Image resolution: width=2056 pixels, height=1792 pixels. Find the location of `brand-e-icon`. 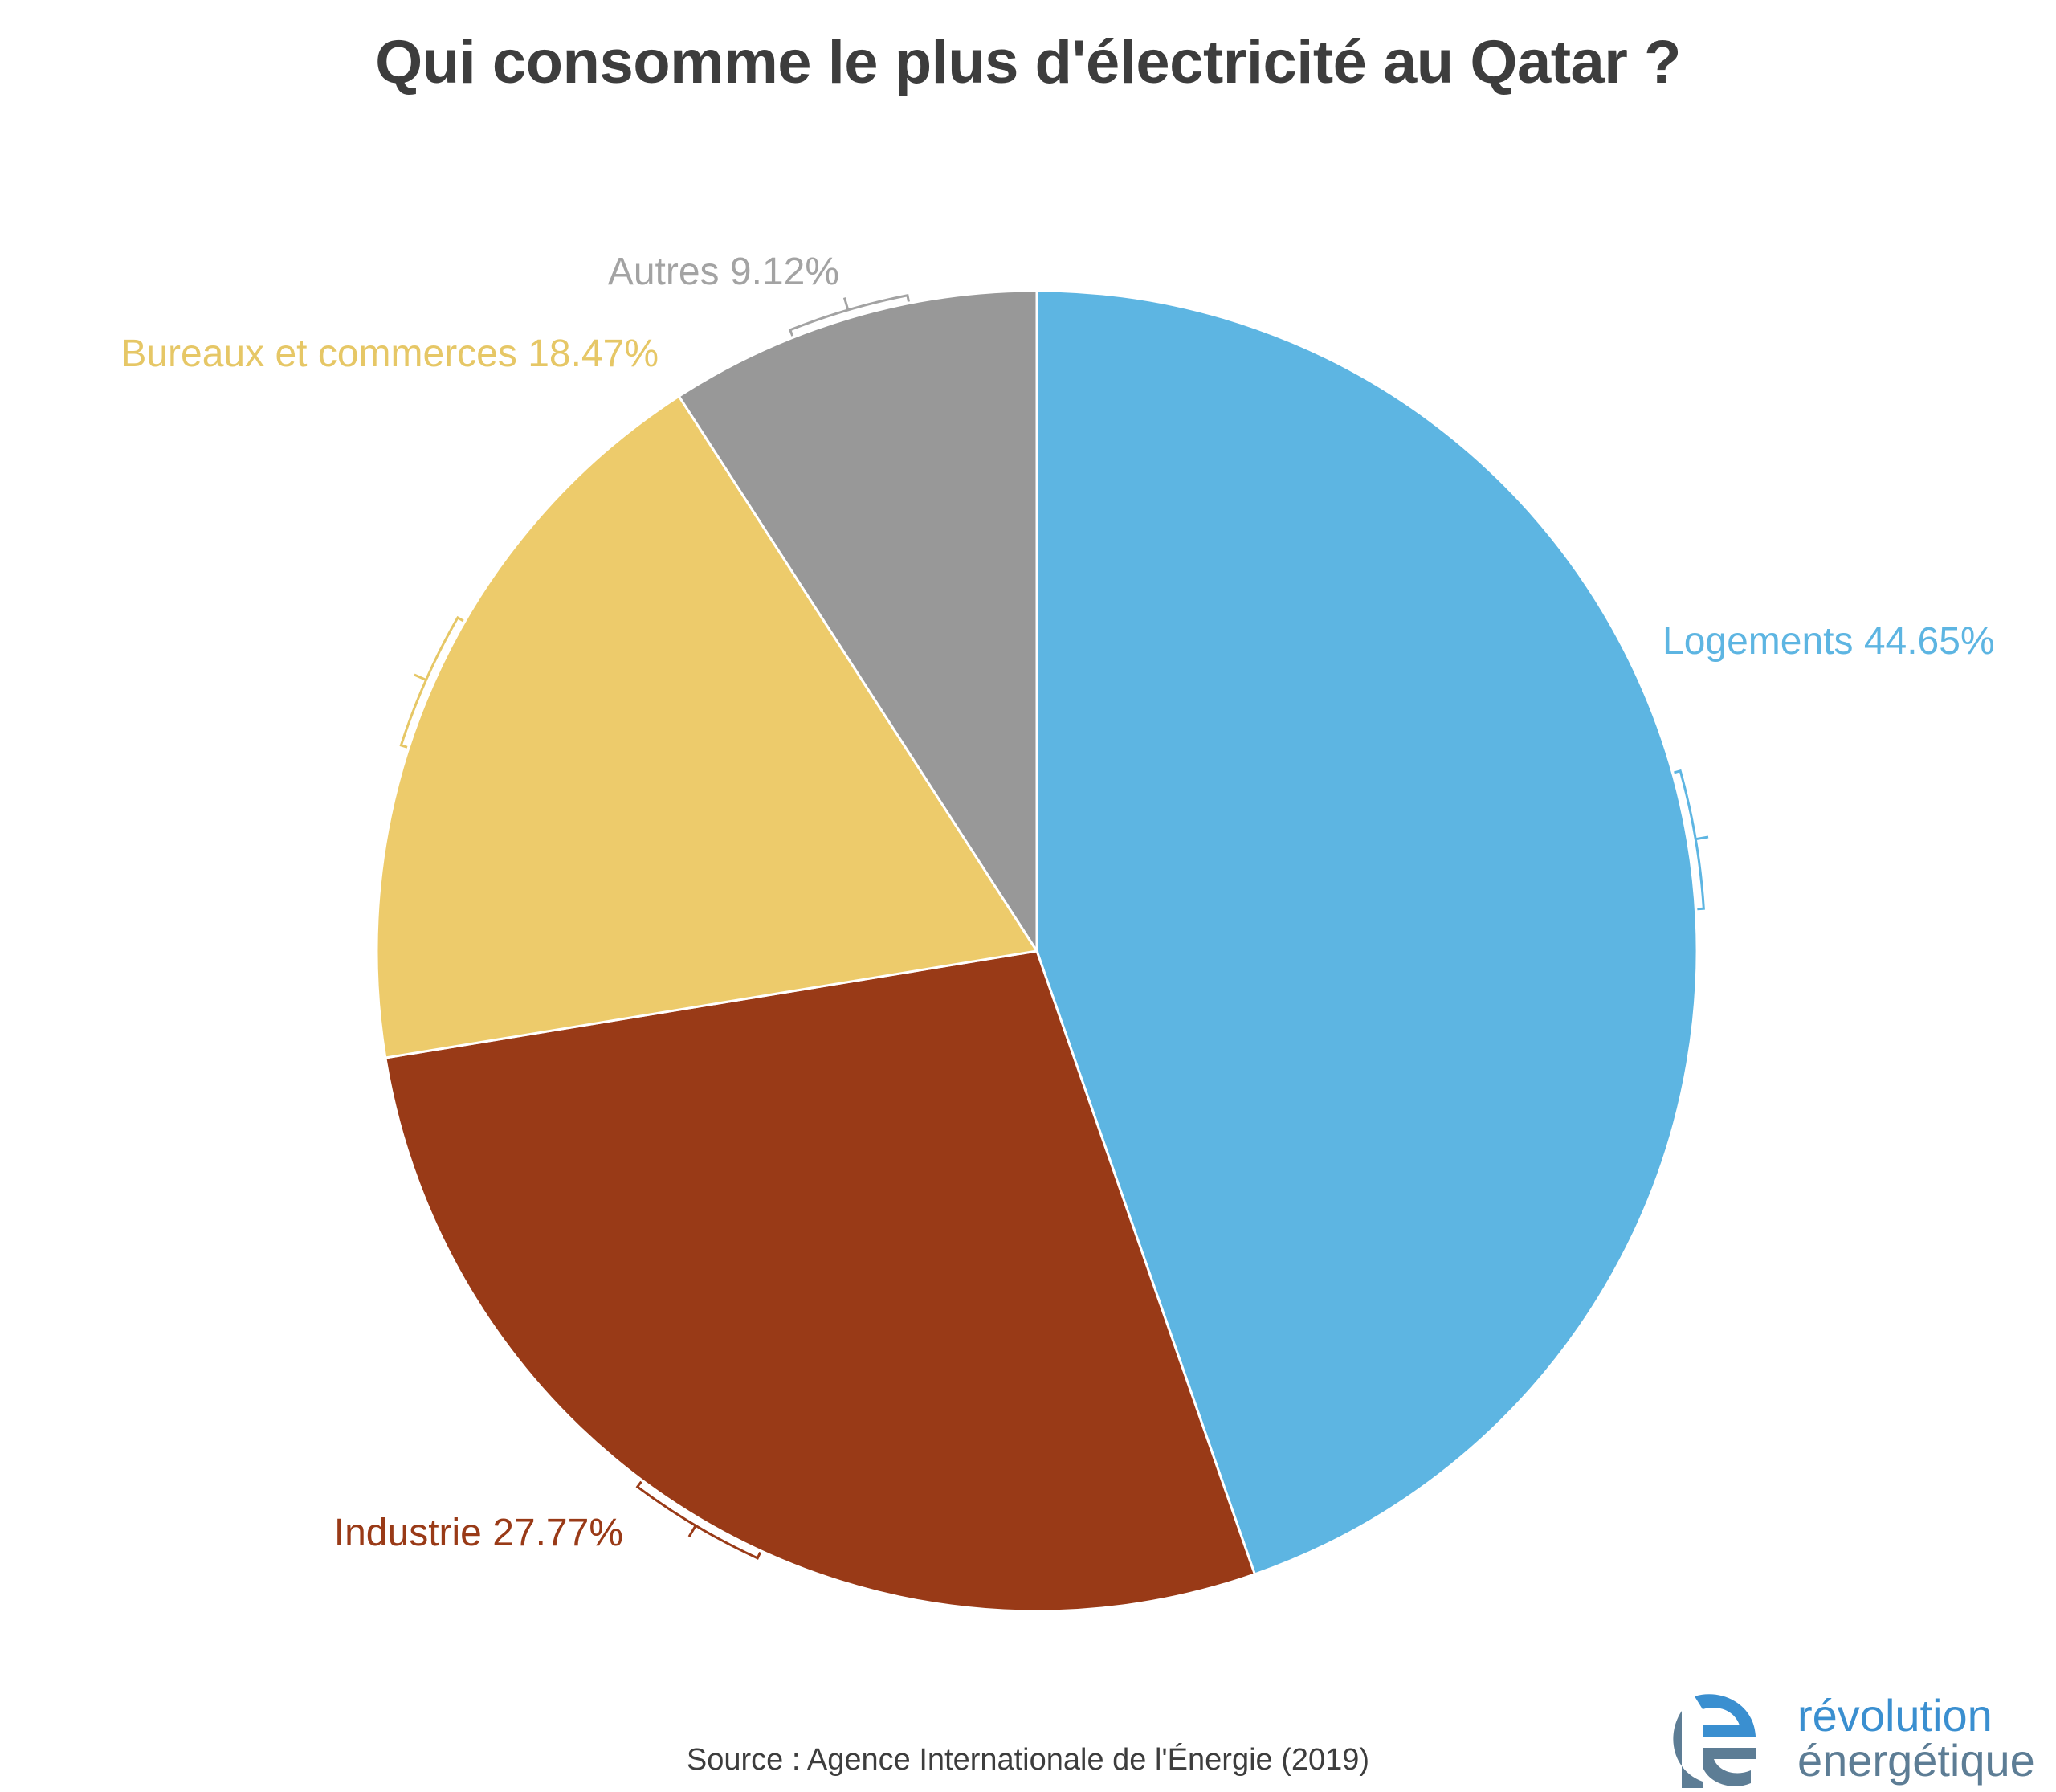

brand-e-icon is located at coordinates (1714, 1741).